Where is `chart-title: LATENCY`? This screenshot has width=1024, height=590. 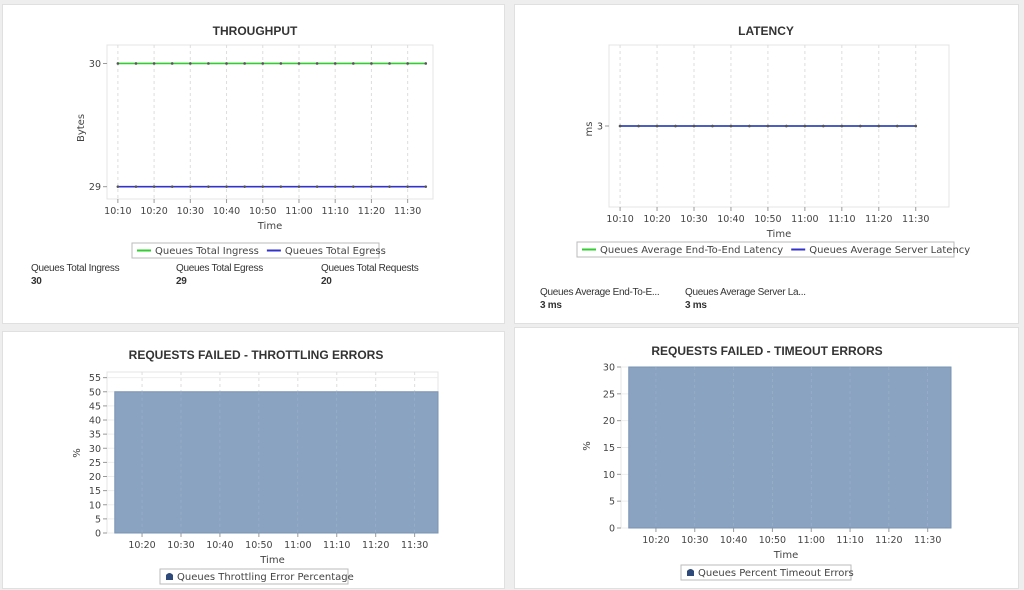 chart-title: LATENCY is located at coordinates (766, 31).